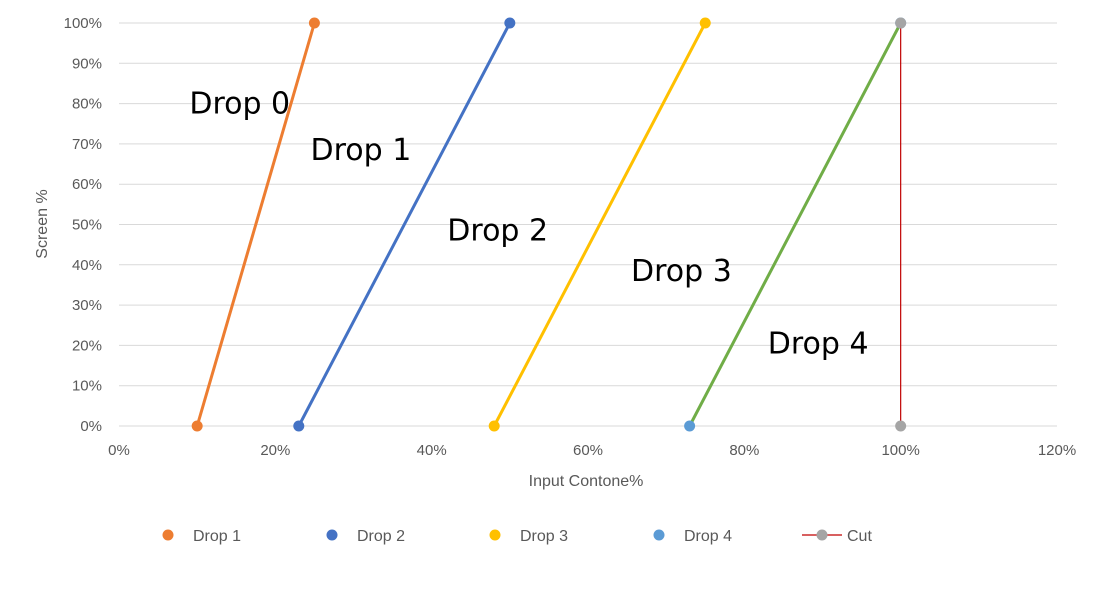 The height and width of the screenshot is (597, 1100). What do you see at coordinates (87, 386) in the screenshot?
I see `y-tick-label: 10%` at bounding box center [87, 386].